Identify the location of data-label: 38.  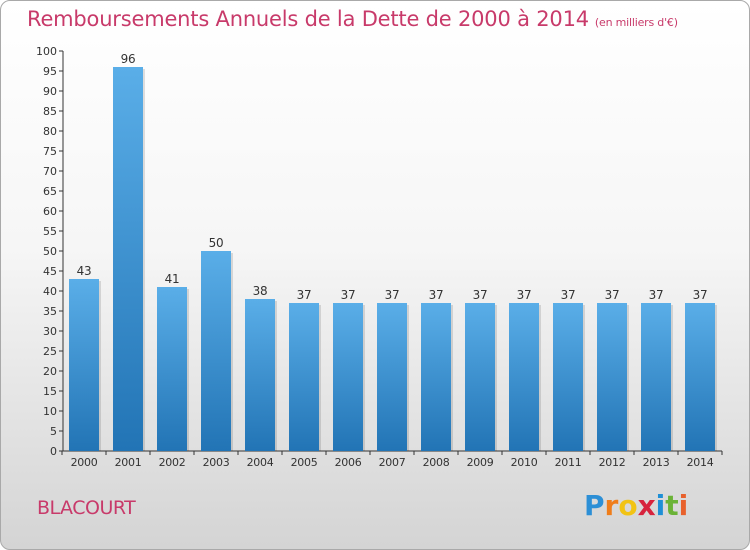
(260, 291).